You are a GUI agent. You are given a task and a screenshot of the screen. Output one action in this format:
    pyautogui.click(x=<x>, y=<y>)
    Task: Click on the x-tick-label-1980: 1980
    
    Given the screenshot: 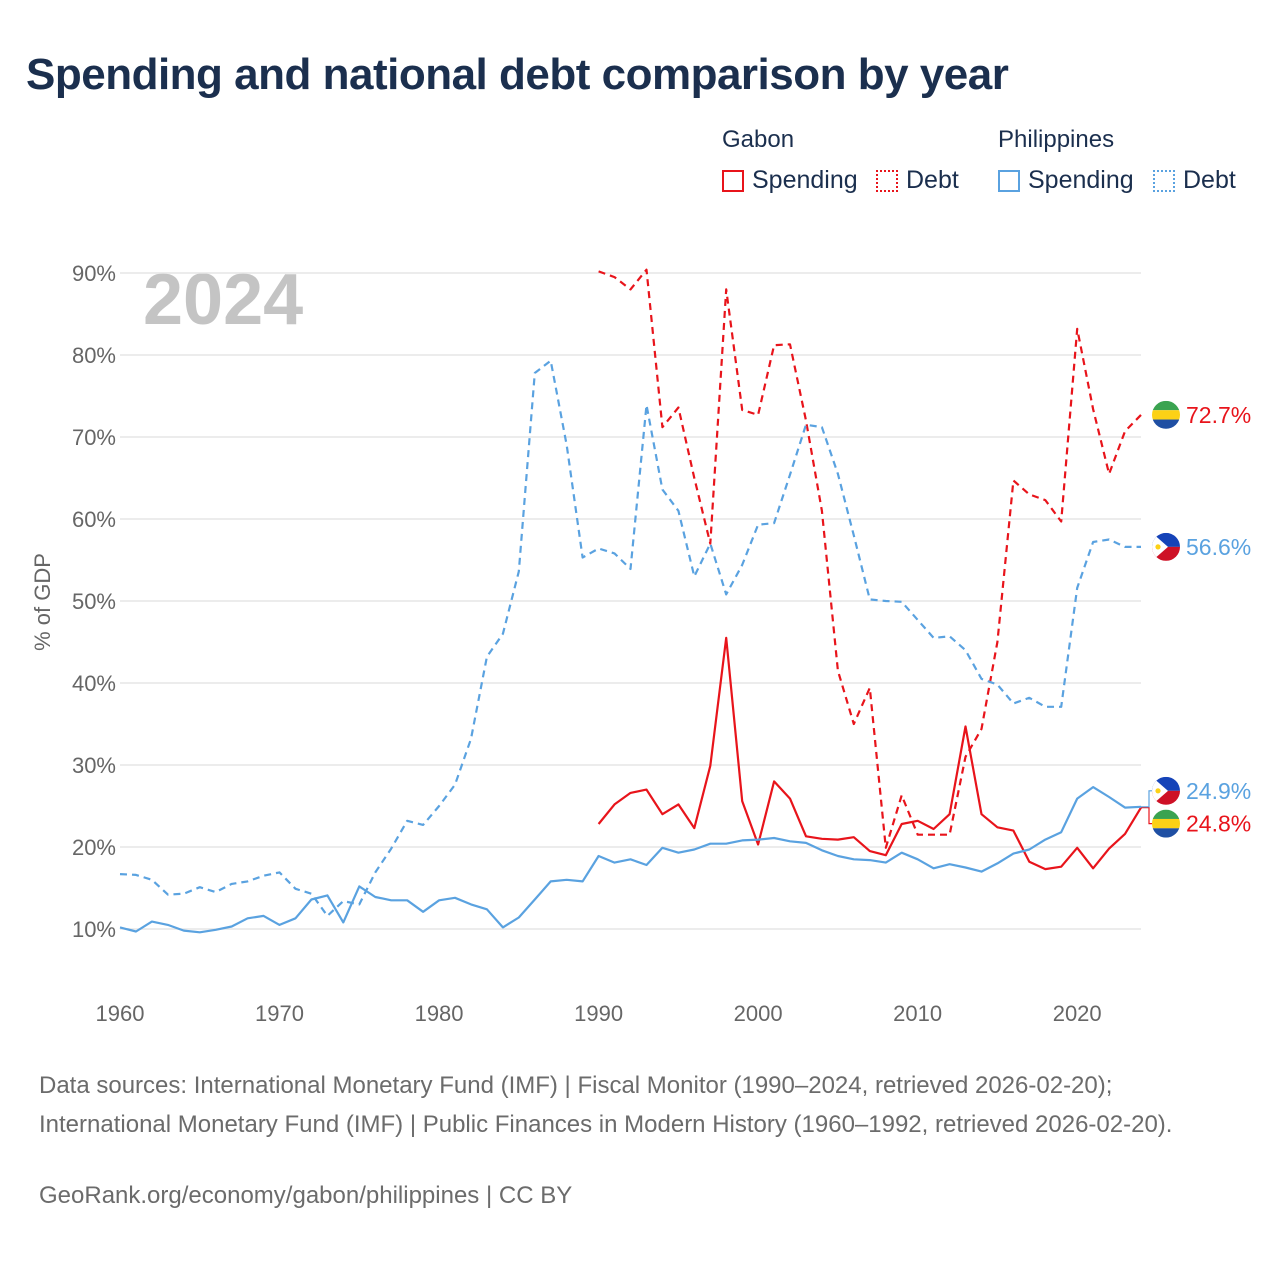 What is the action you would take?
    pyautogui.click(x=439, y=1013)
    